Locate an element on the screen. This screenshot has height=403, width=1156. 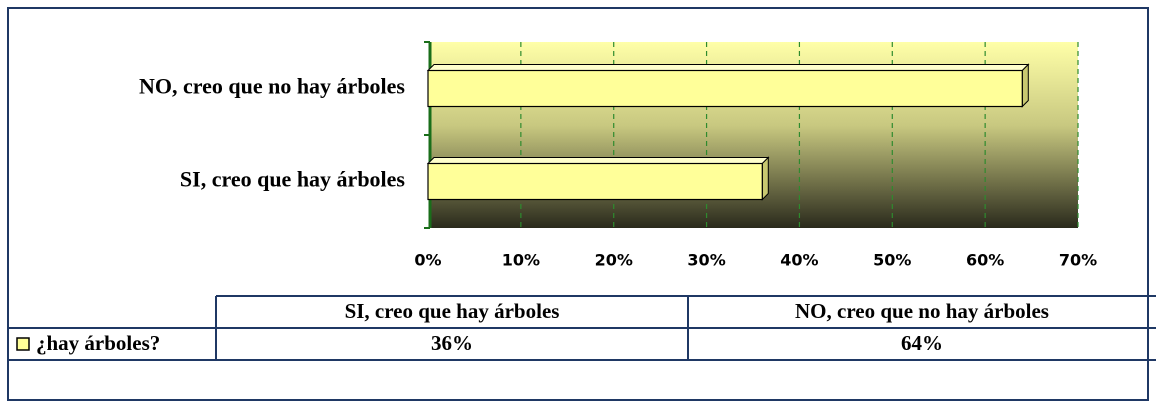
x-tick-label: 50% is located at coordinates (892, 260).